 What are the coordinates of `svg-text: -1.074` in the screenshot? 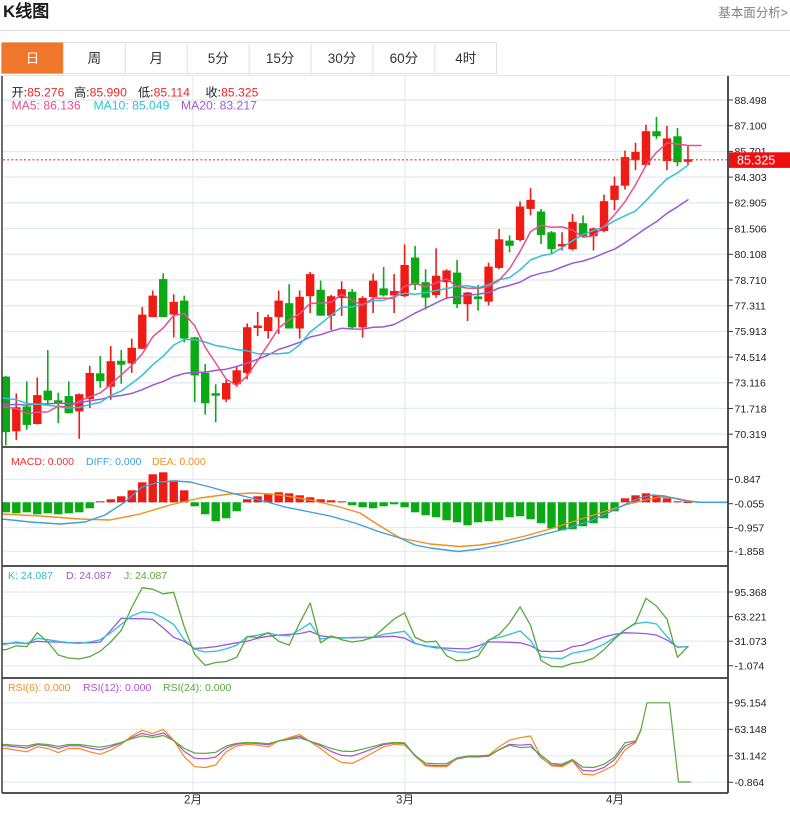 It's located at (750, 667).